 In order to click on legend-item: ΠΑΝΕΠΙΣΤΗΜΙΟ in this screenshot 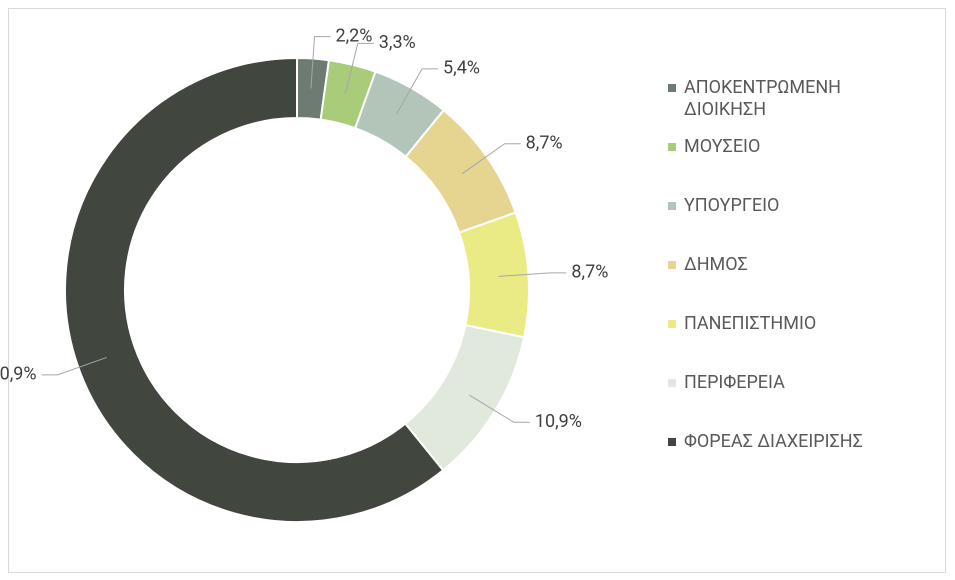, I will do `click(795, 324)`.